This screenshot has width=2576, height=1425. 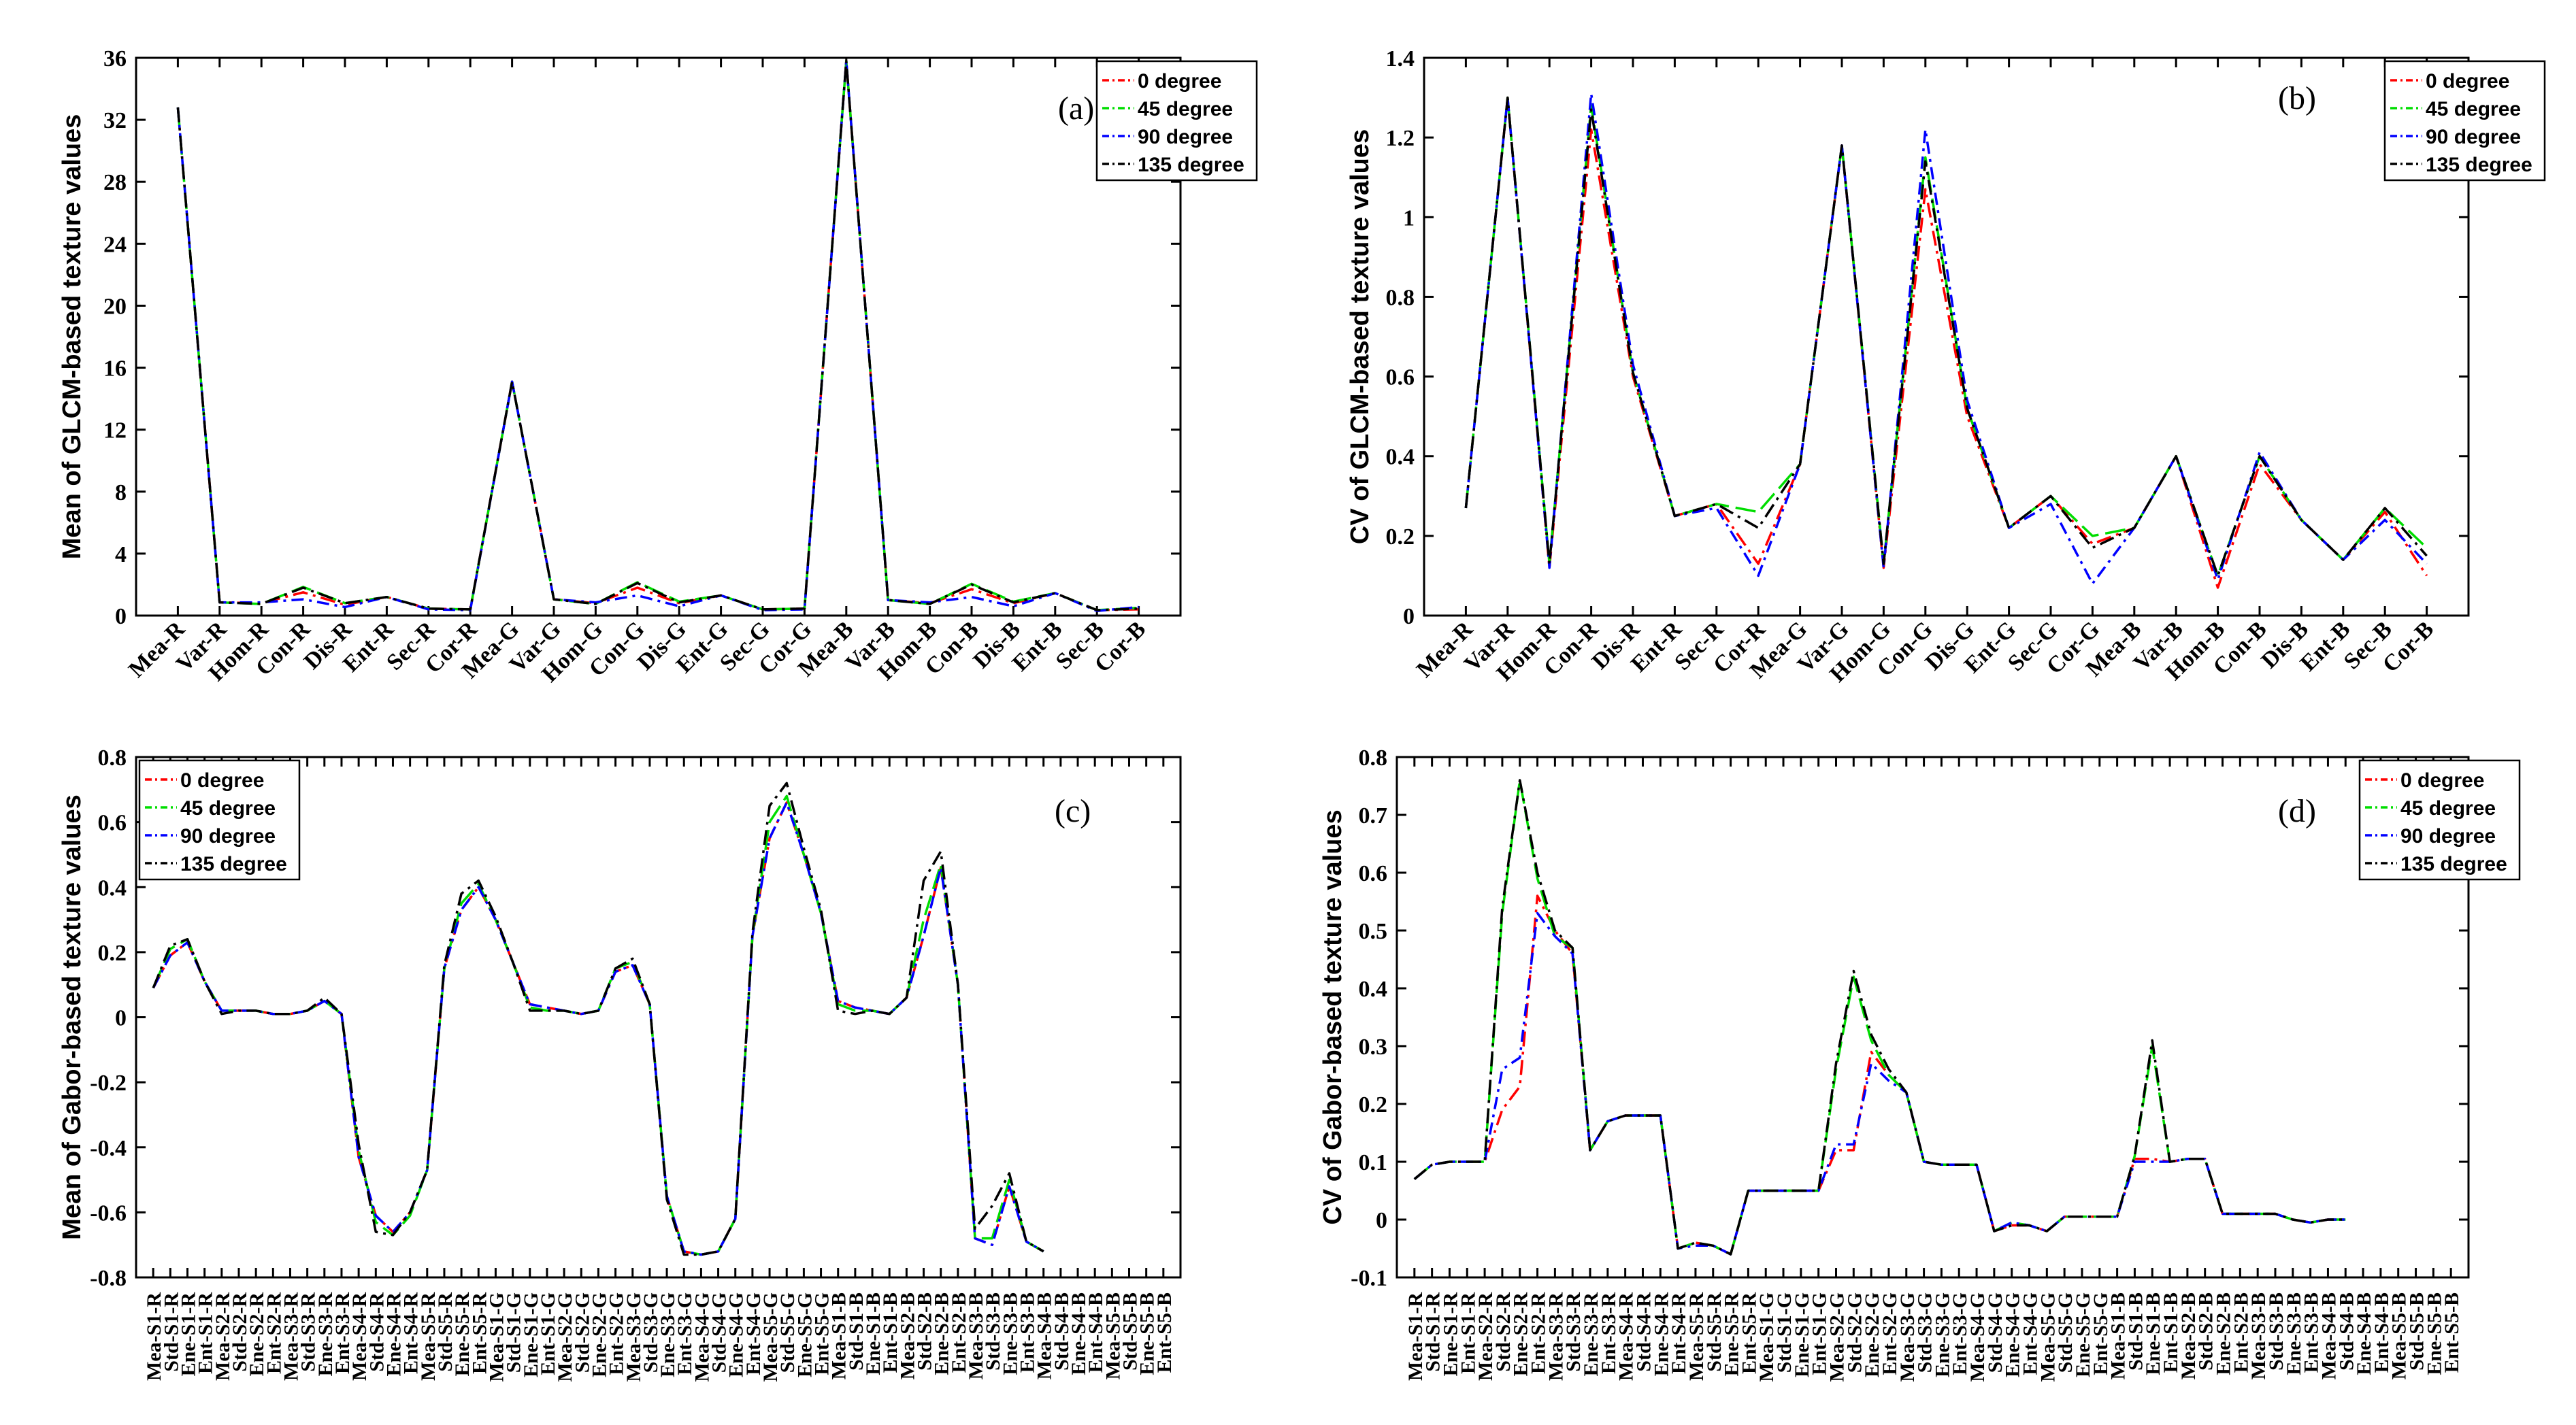 What do you see at coordinates (1374, 815) in the screenshot?
I see `y-tick-label: 0.7` at bounding box center [1374, 815].